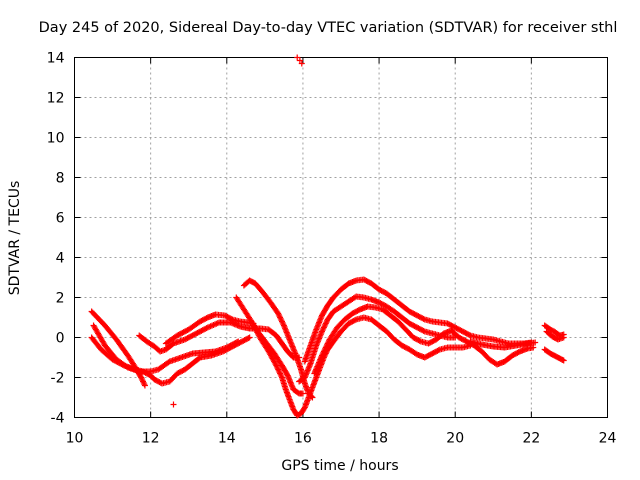  What do you see at coordinates (377, 339) in the screenshot?
I see `series-track-i` at bounding box center [377, 339].